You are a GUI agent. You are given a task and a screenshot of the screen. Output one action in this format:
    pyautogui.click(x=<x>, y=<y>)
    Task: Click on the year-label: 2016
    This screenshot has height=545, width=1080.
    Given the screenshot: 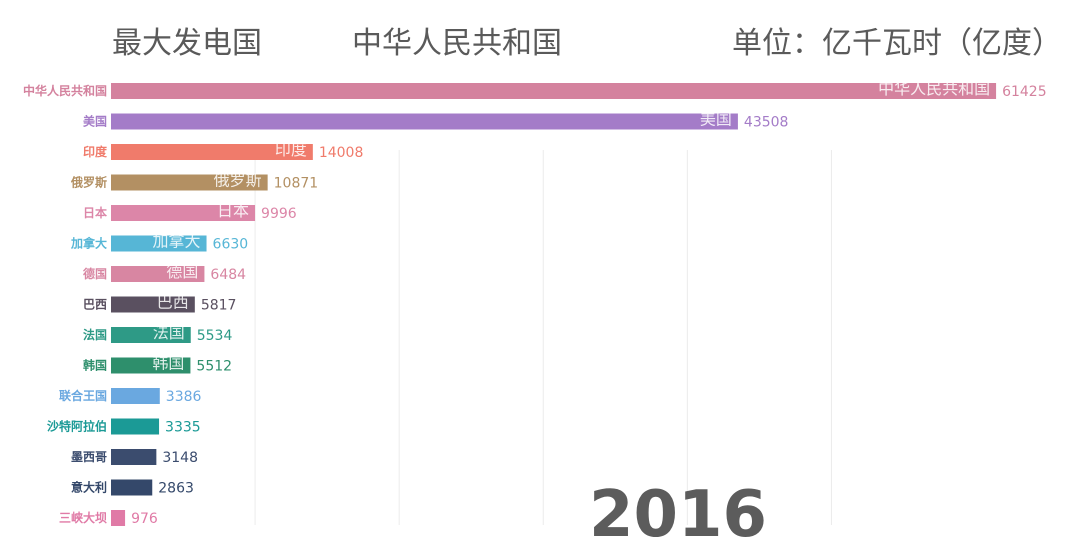 What is the action you would take?
    pyautogui.click(x=678, y=511)
    